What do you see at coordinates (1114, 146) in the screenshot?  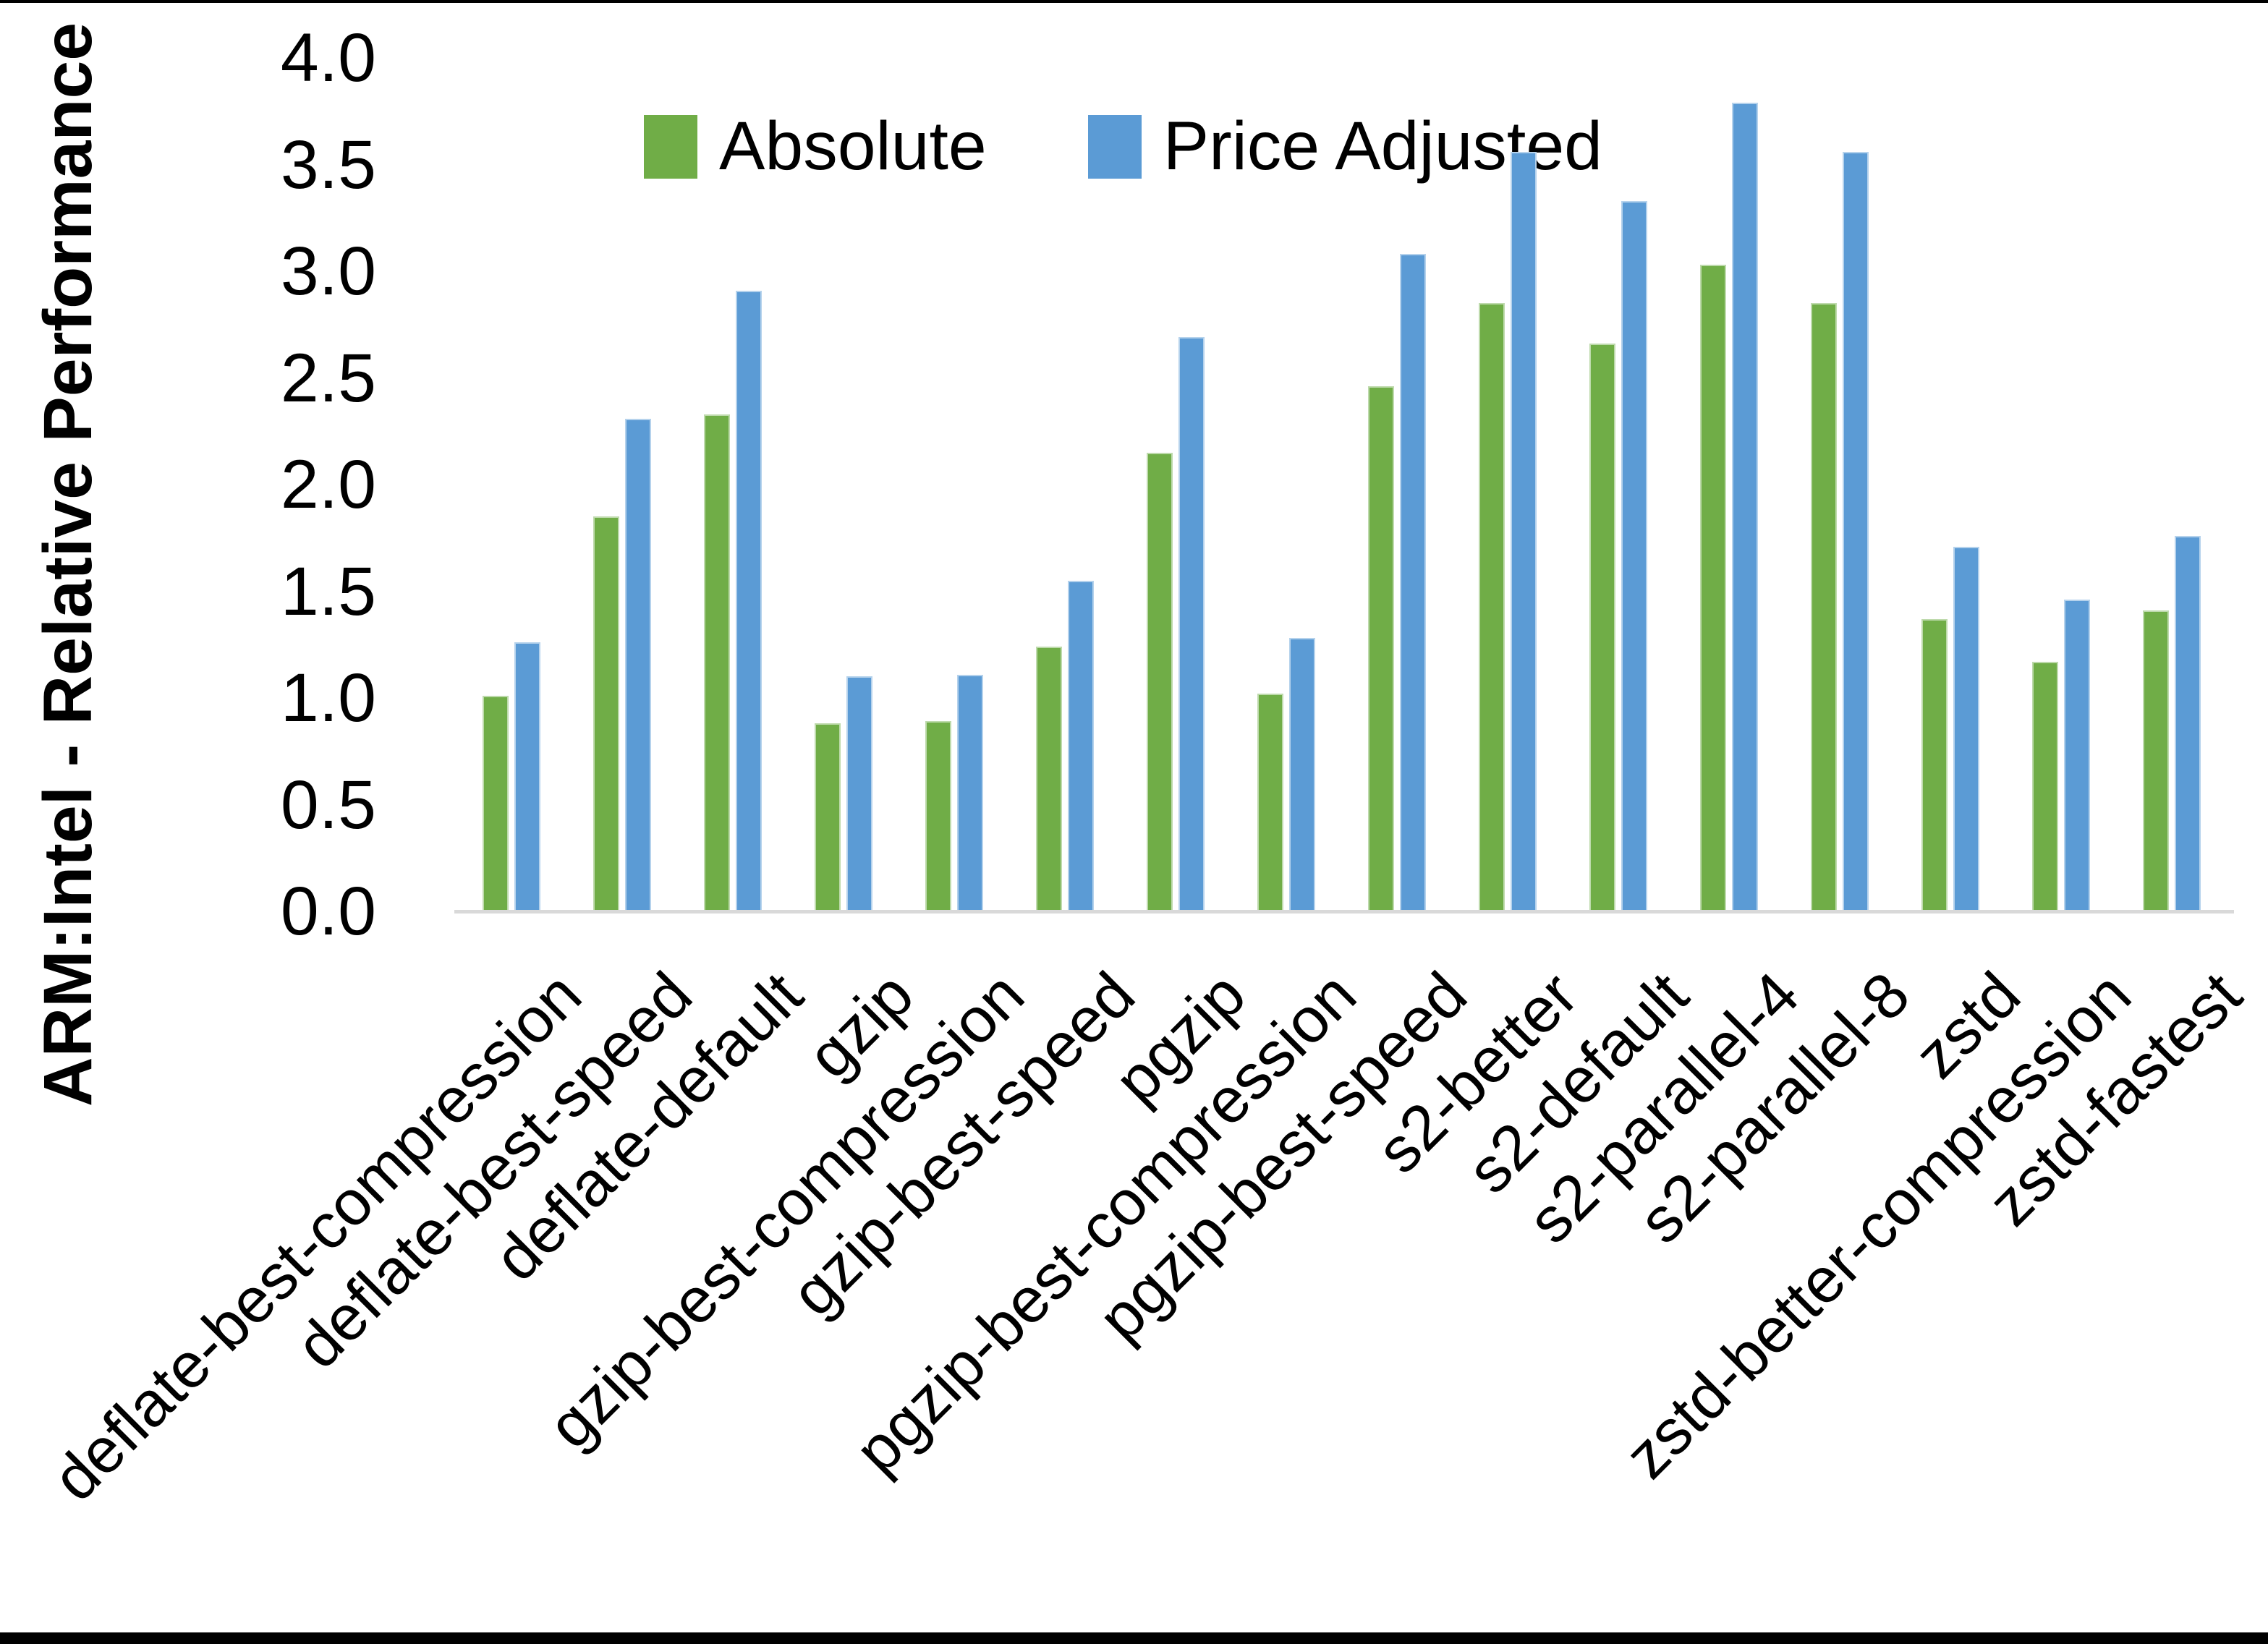 I see `legend-swatch-price-adjusted` at bounding box center [1114, 146].